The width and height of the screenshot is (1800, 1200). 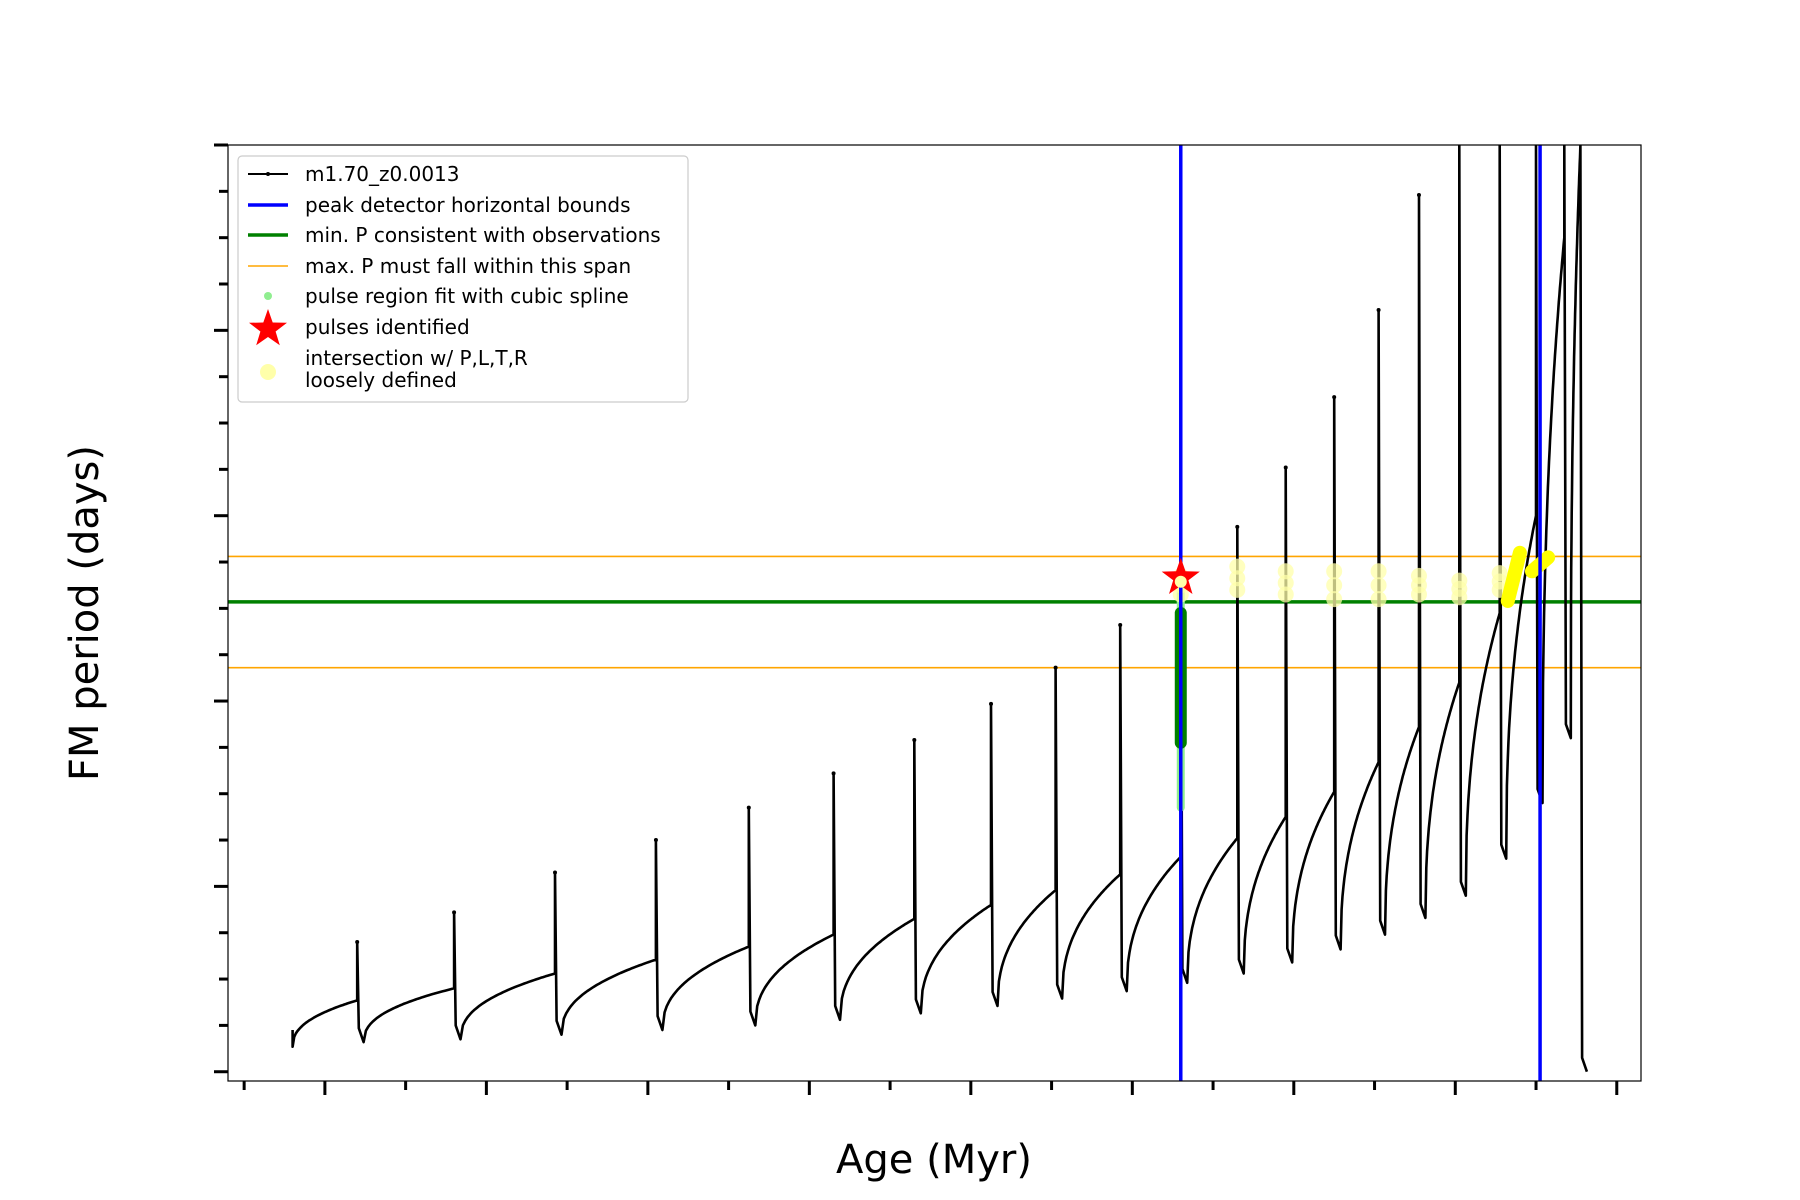 What do you see at coordinates (1180, 581) in the screenshot?
I see `identified-pulse-intersection` at bounding box center [1180, 581].